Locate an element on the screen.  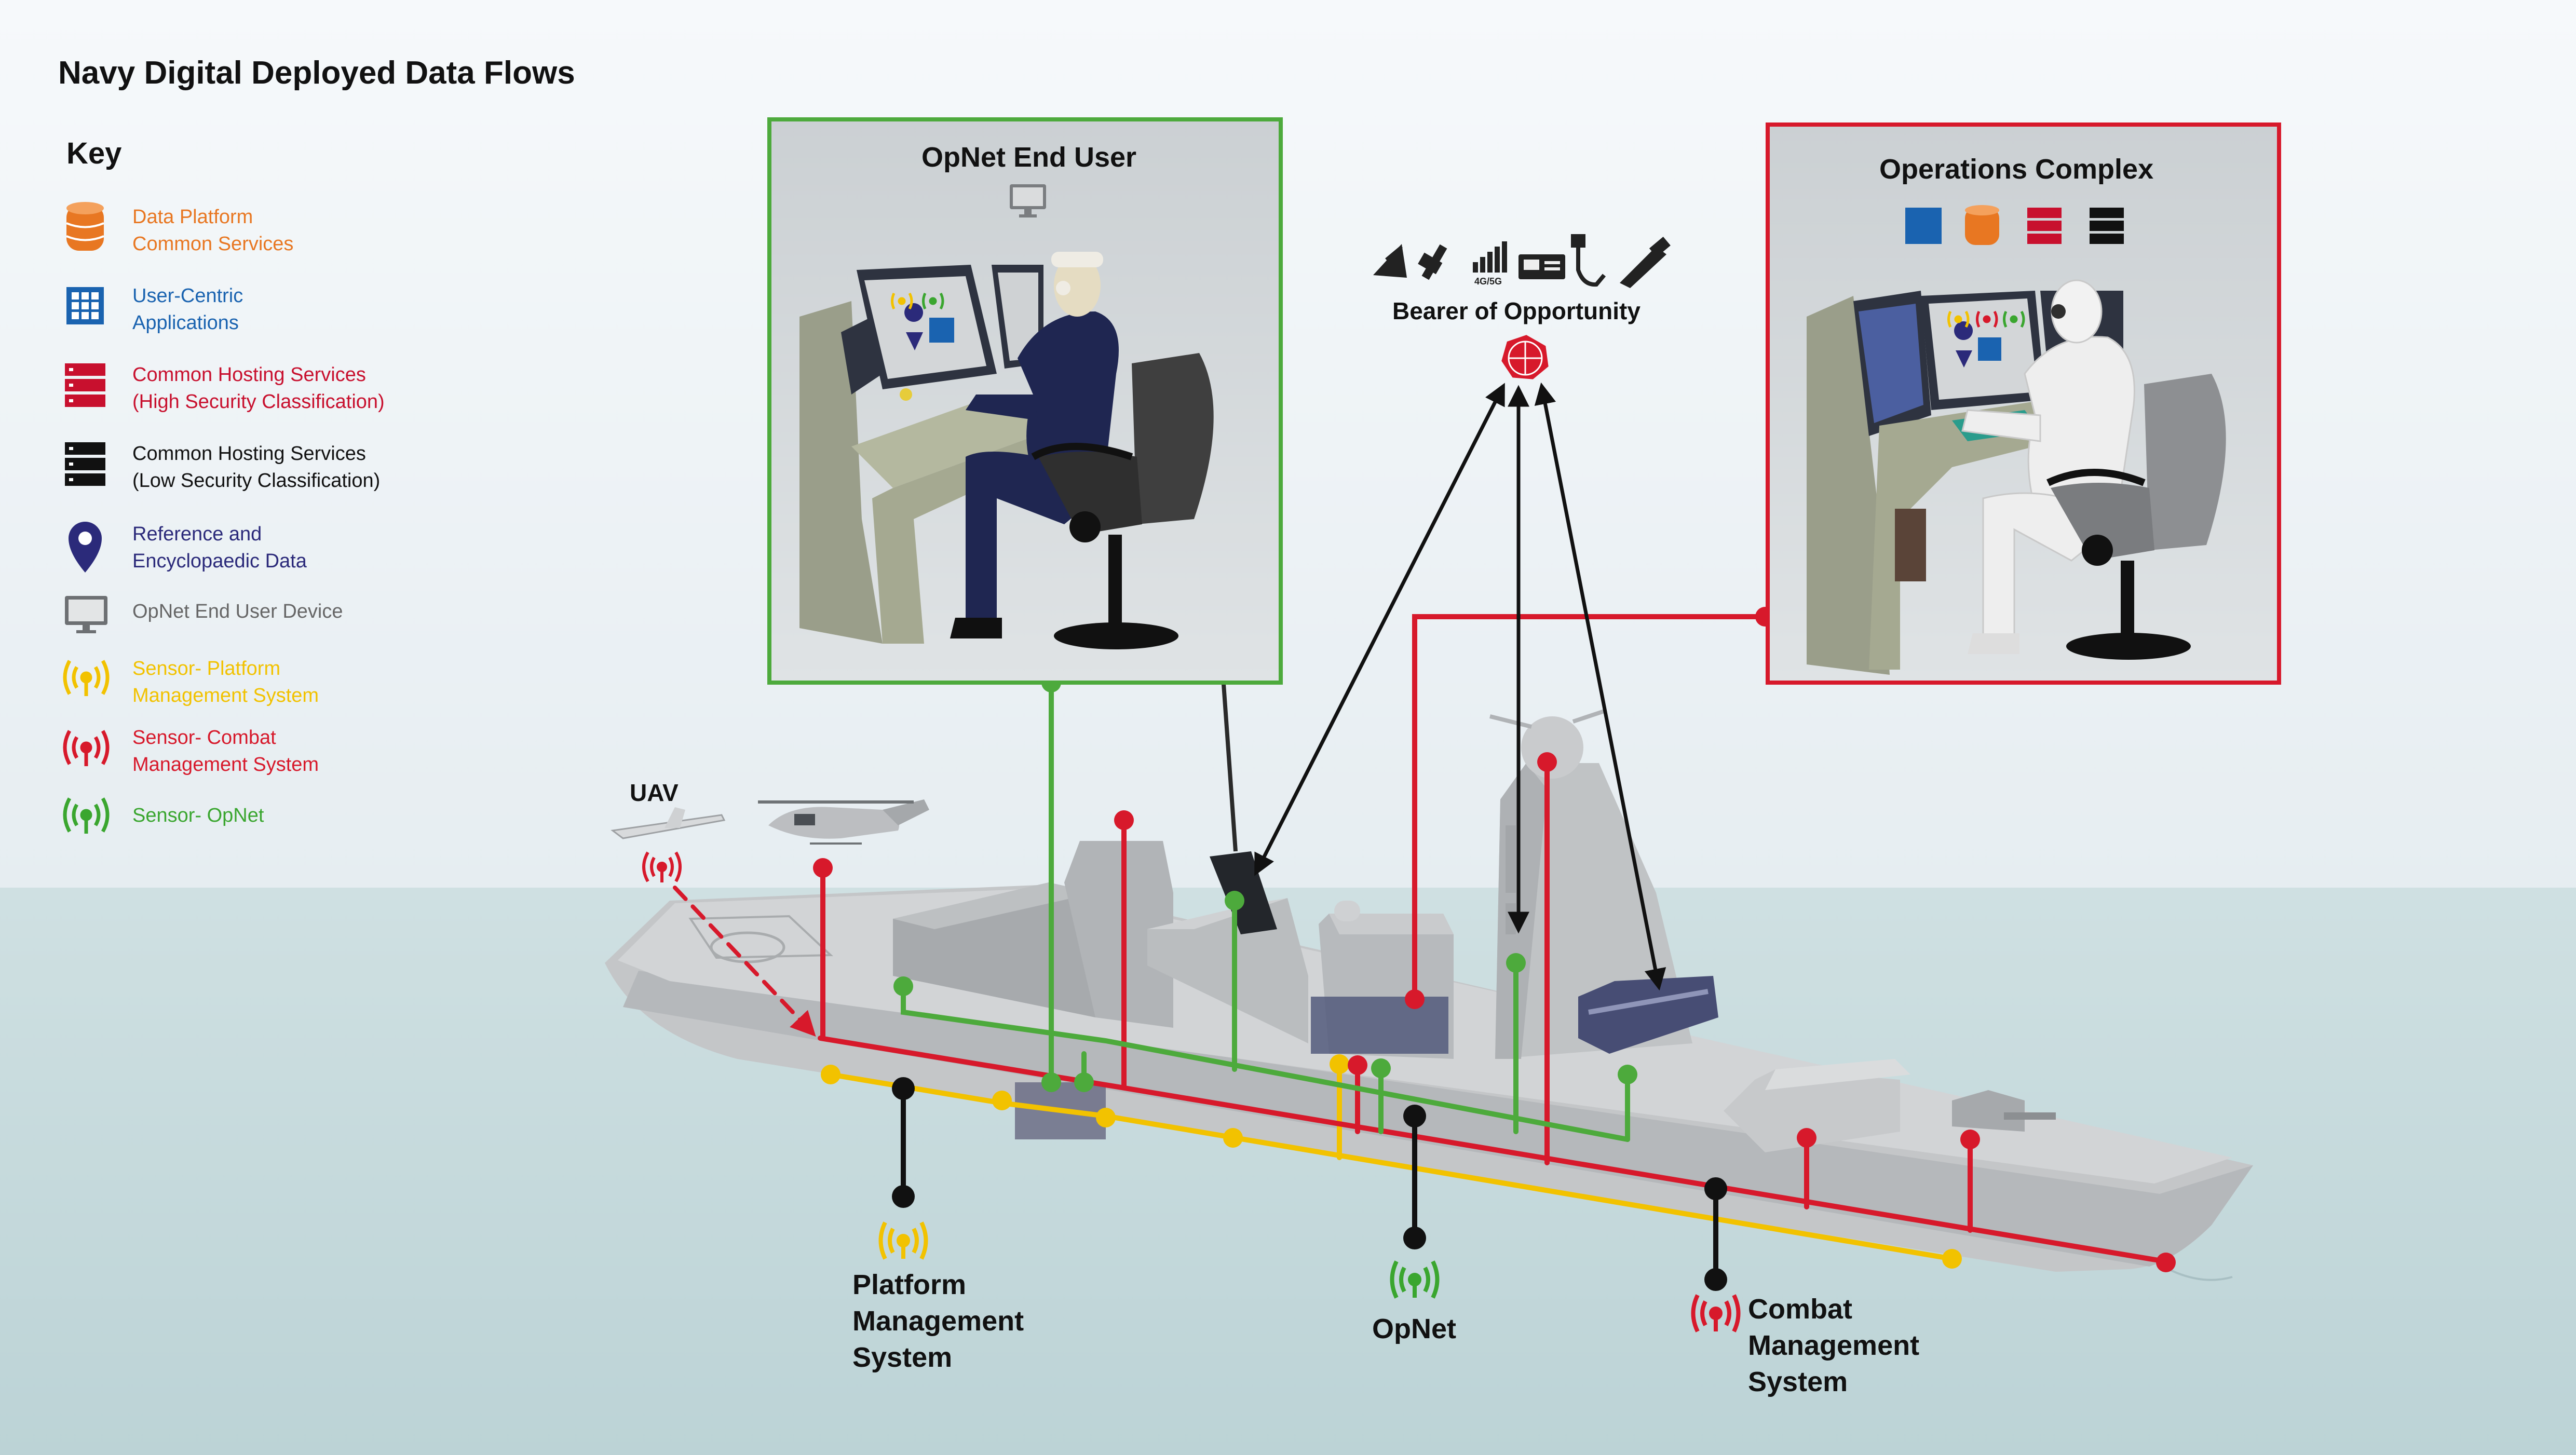
opnet-sensor-icon is located at coordinates (1415, 1279).